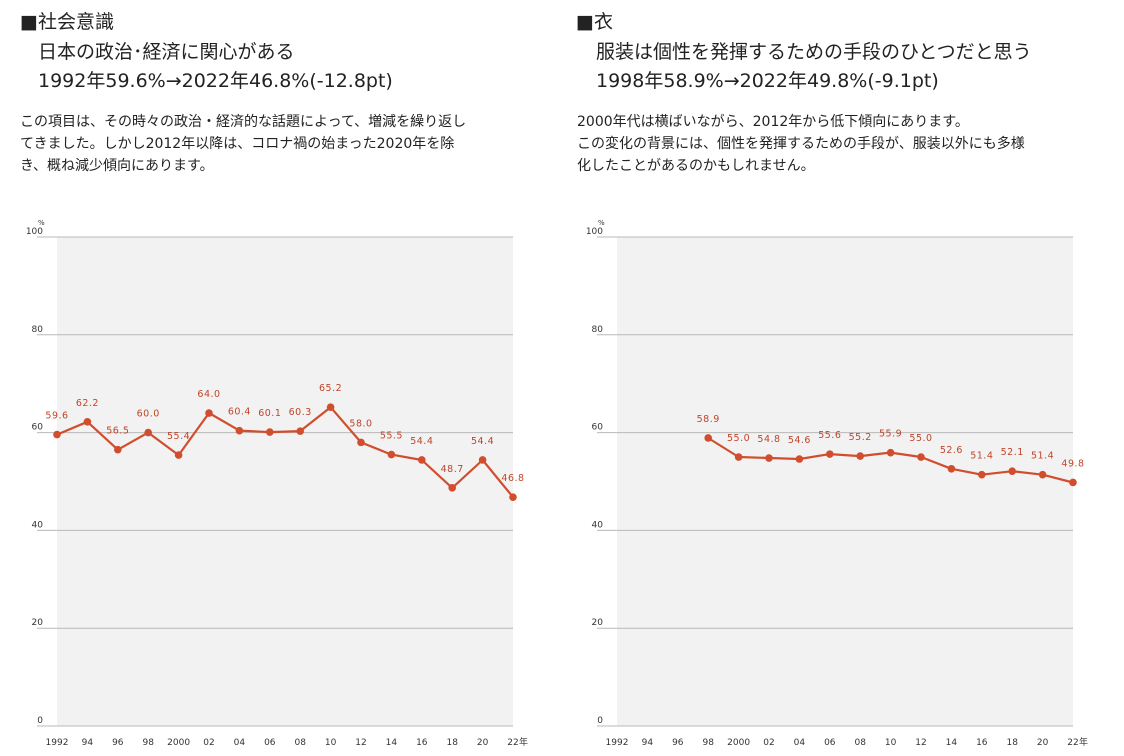  What do you see at coordinates (860, 437) in the screenshot?
I see `data-label: 55.2` at bounding box center [860, 437].